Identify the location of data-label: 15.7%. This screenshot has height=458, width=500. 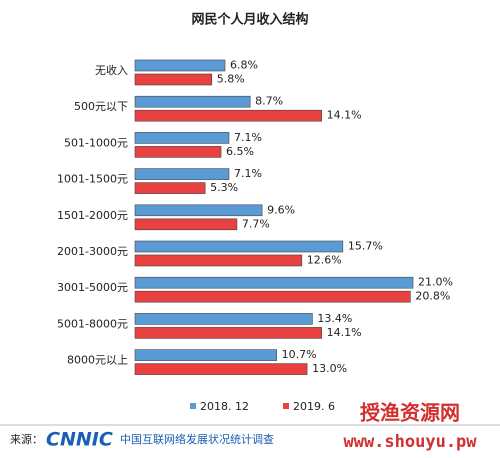
(365, 246).